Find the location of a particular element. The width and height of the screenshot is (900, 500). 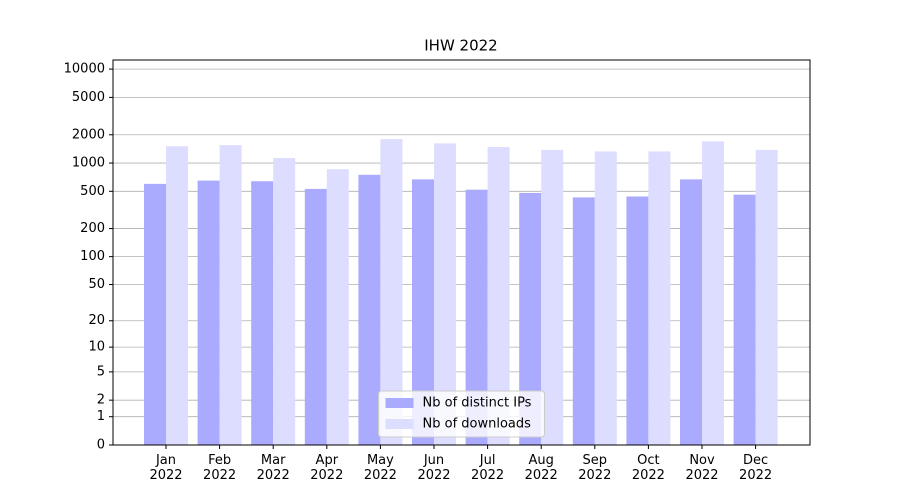

chart-title: IHW 2022 is located at coordinates (460, 46).